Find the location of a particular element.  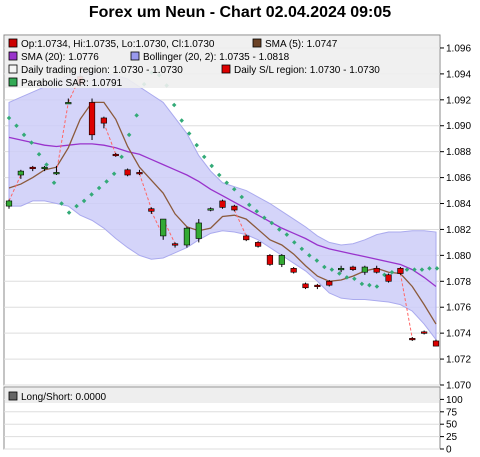

sub-y-tick-label: 25 is located at coordinates (452, 437).